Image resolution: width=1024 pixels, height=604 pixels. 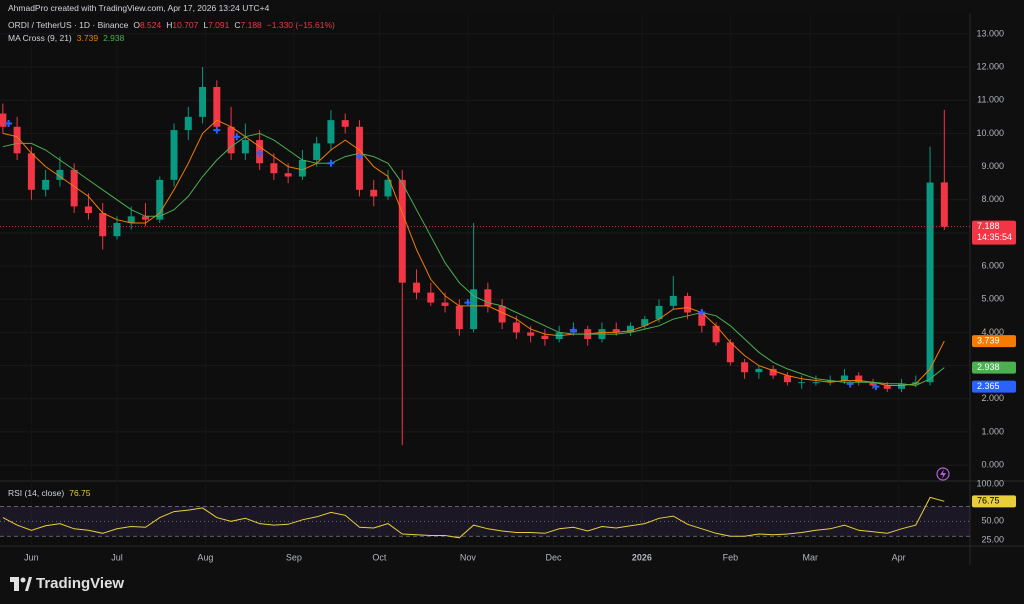 I want to click on y-tick-label: 11.000, so click(x=990, y=100).